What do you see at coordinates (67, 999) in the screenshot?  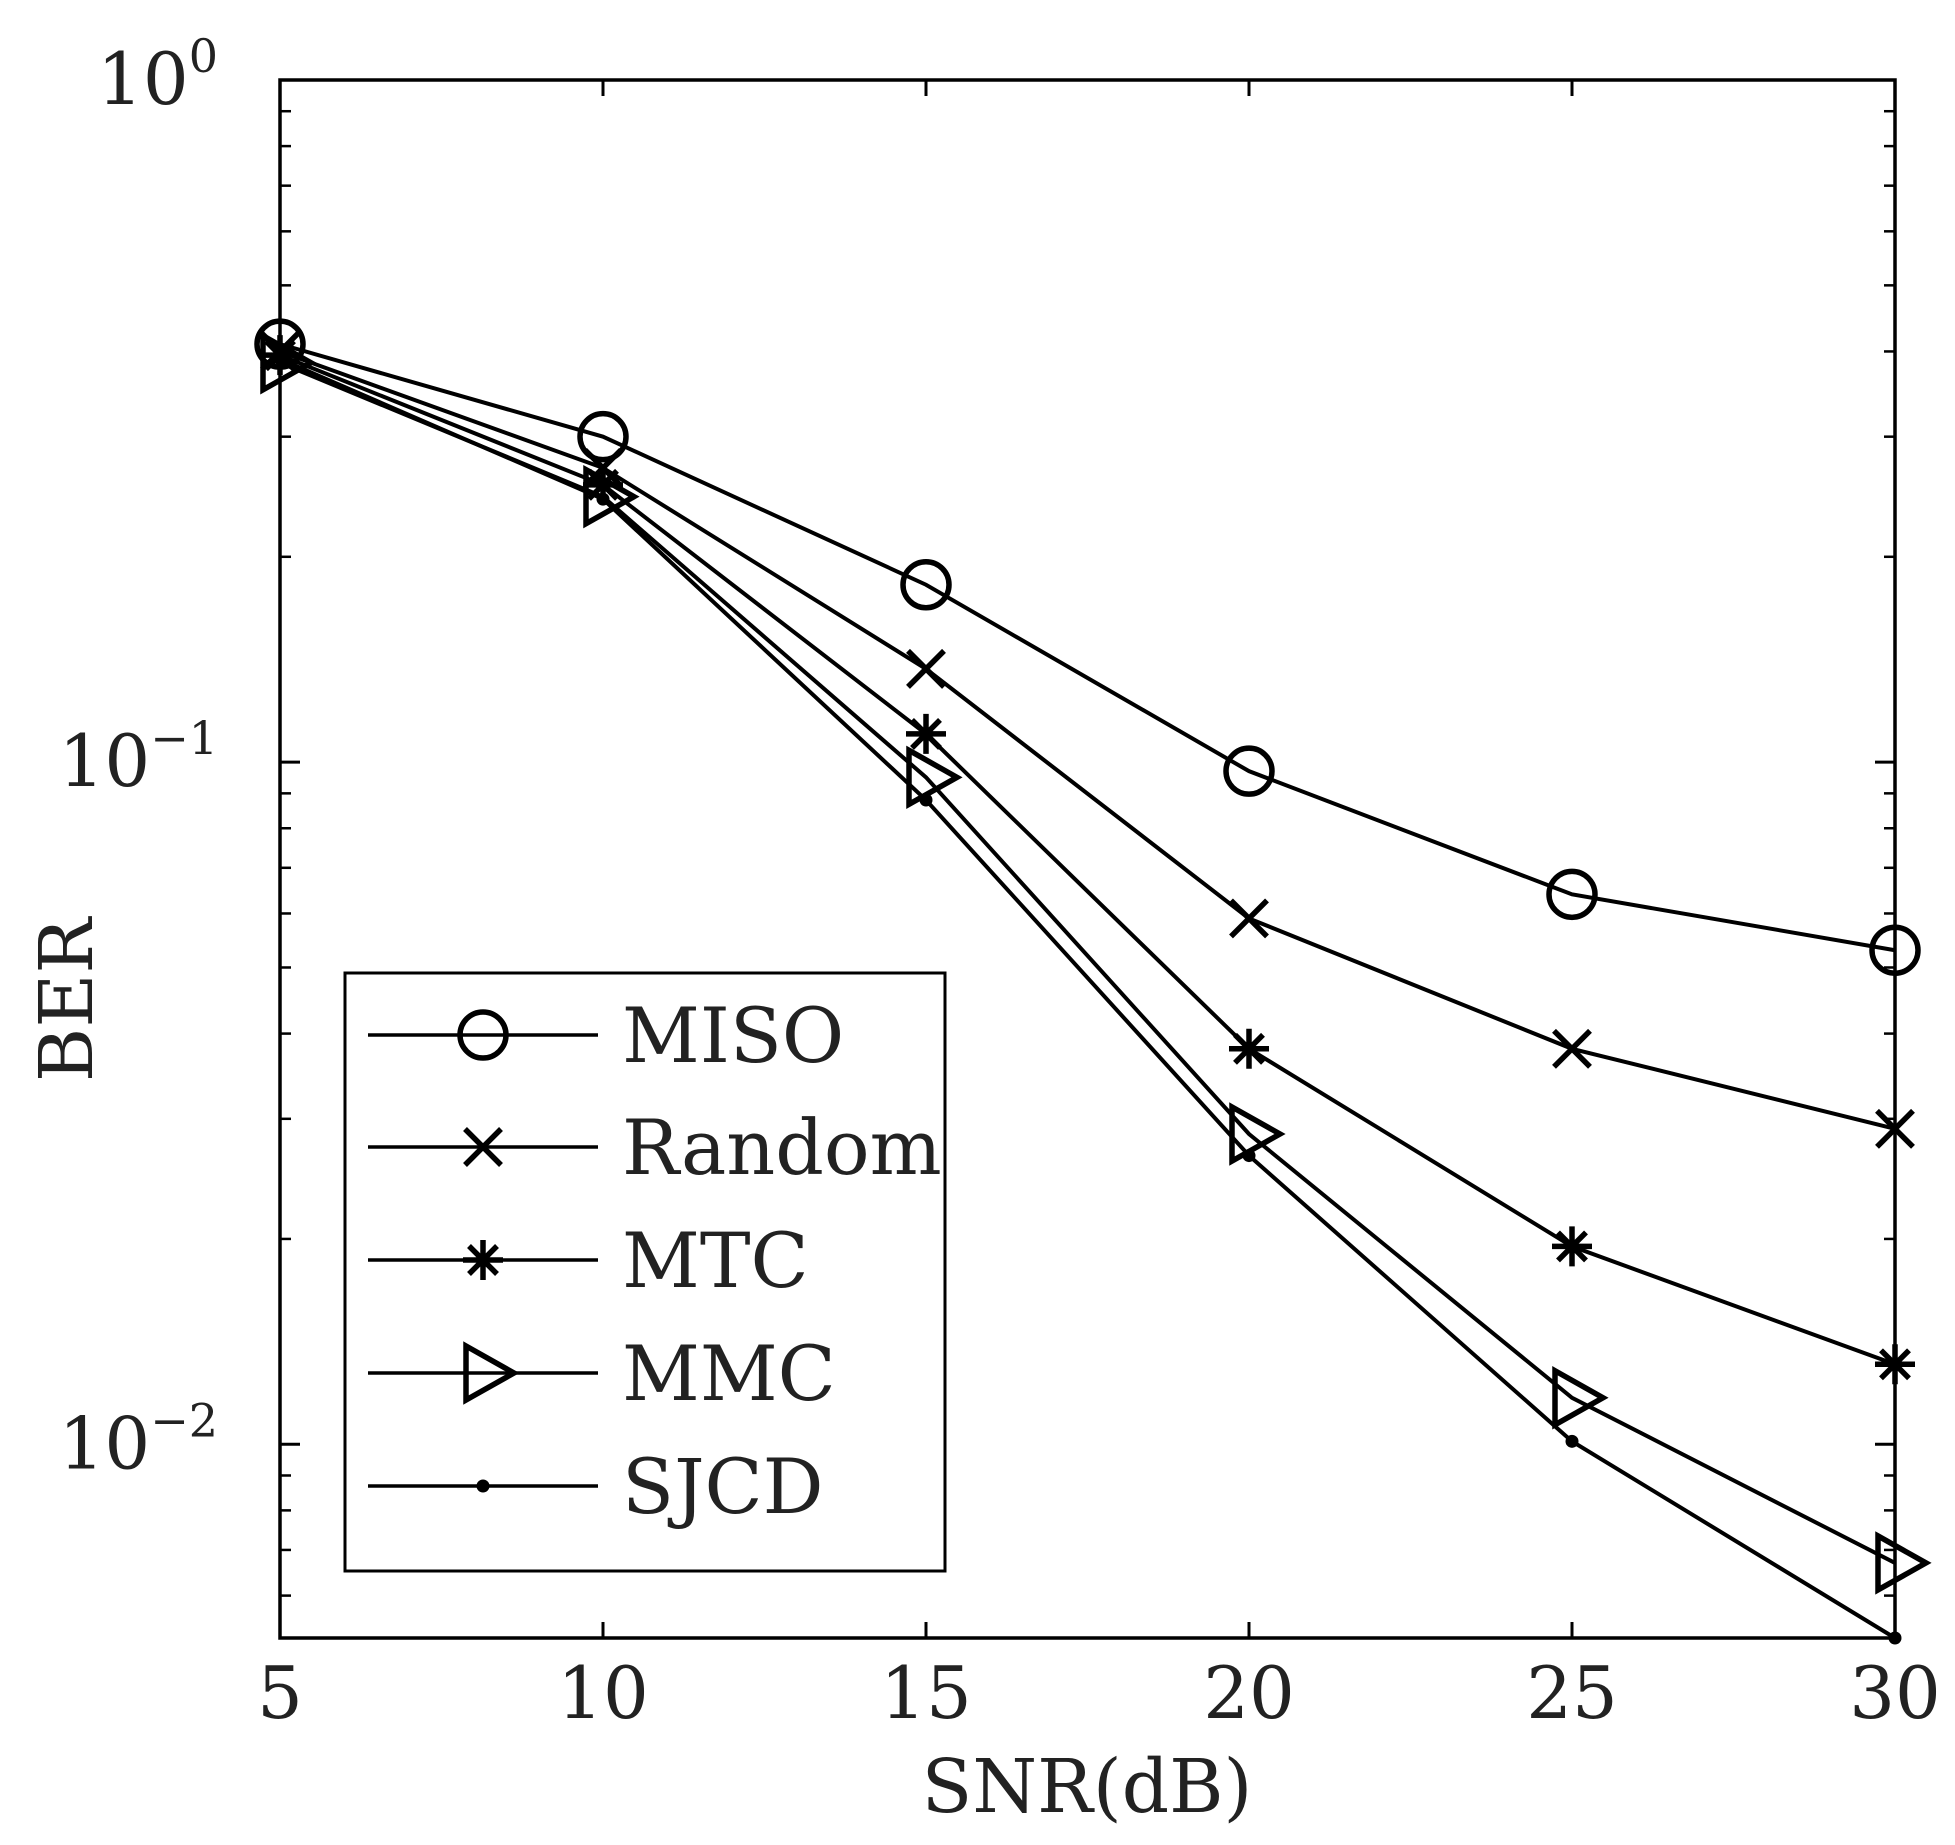 I see `y-axis-label: BER` at bounding box center [67, 999].